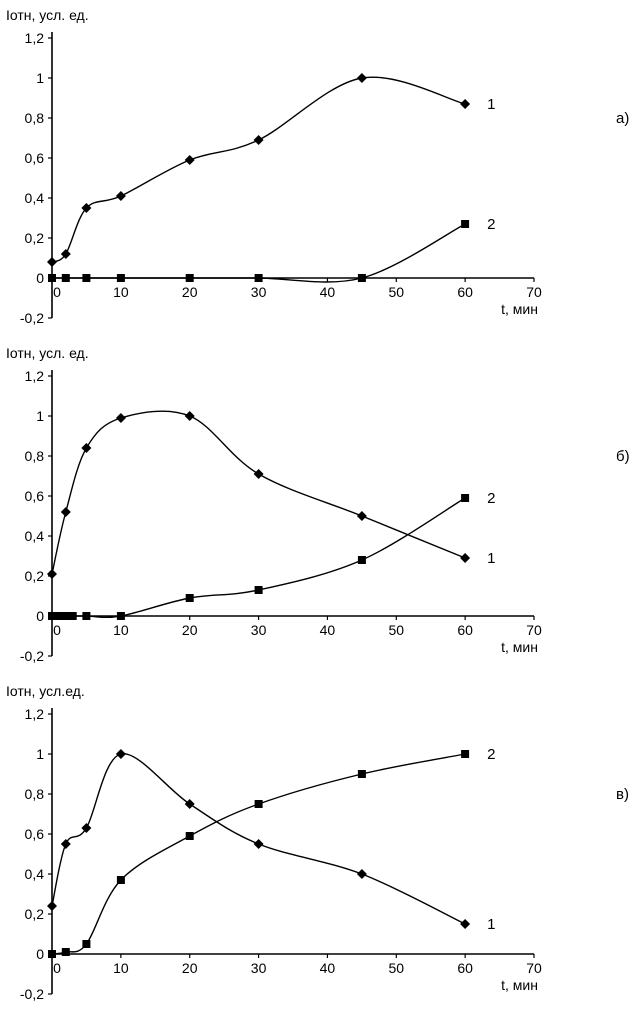 This screenshot has width=636, height=1014. I want to click on panel-label: а), so click(622, 118).